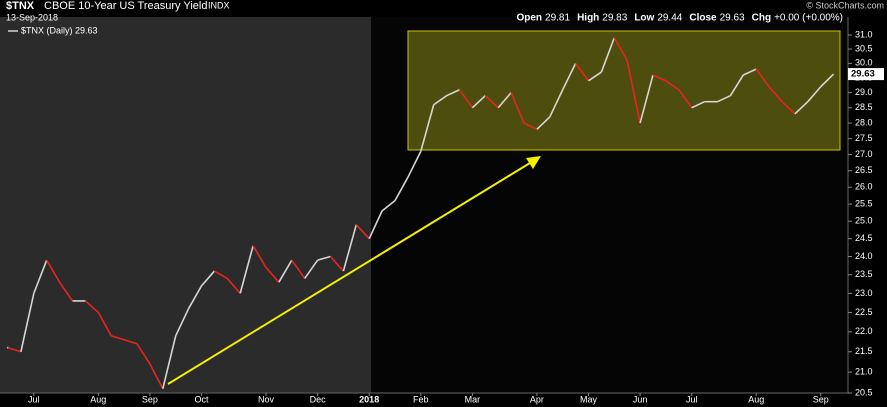  I want to click on range-box, so click(624, 90).